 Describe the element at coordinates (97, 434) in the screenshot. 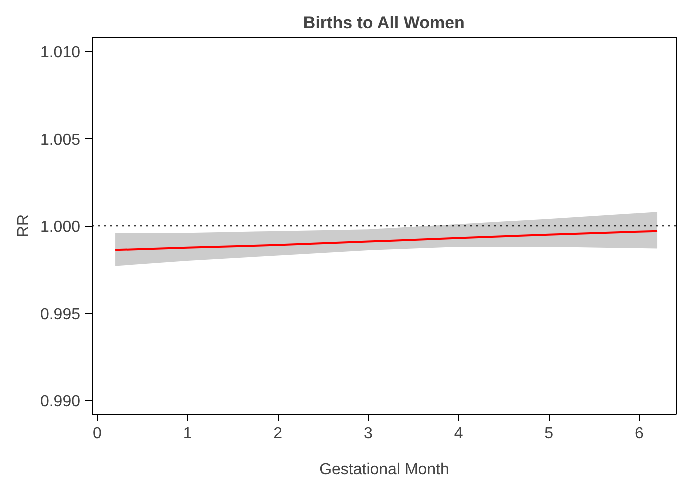

I see `x-tick-label: 0` at that location.